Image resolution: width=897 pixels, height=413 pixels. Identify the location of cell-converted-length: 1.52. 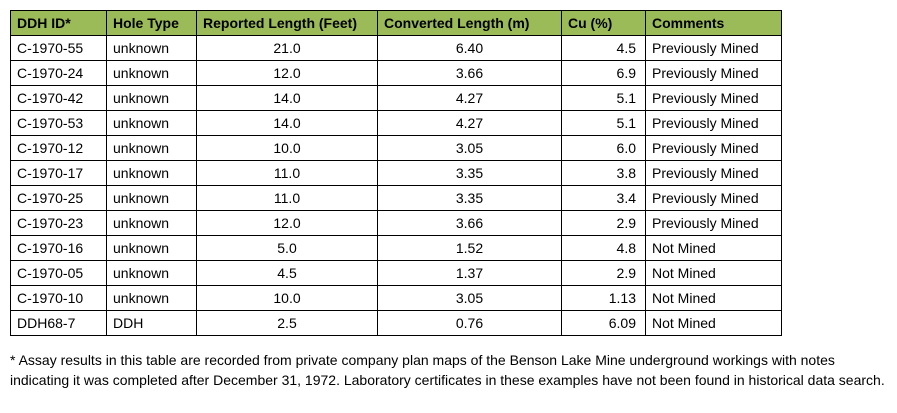
(469, 248).